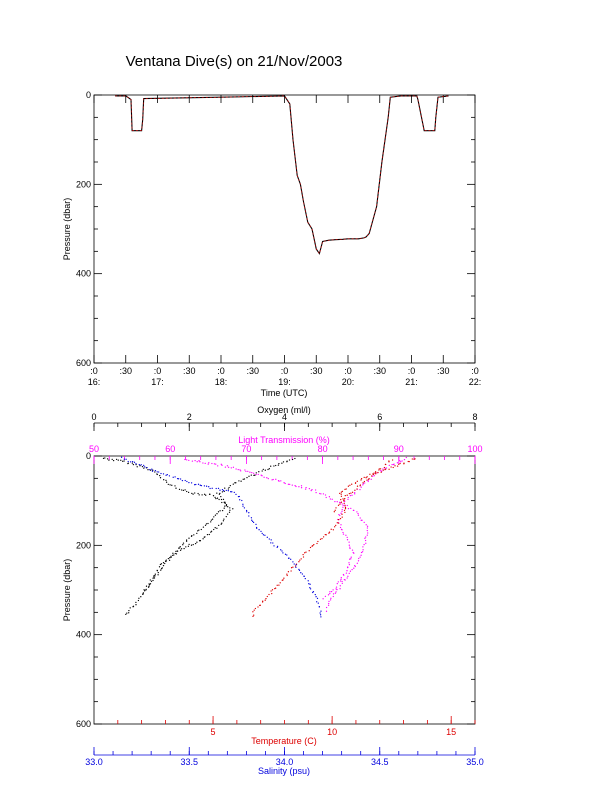 Image resolution: width=612 pixels, height=785 pixels. I want to click on salinity-tick-label: 33.5, so click(189, 762).